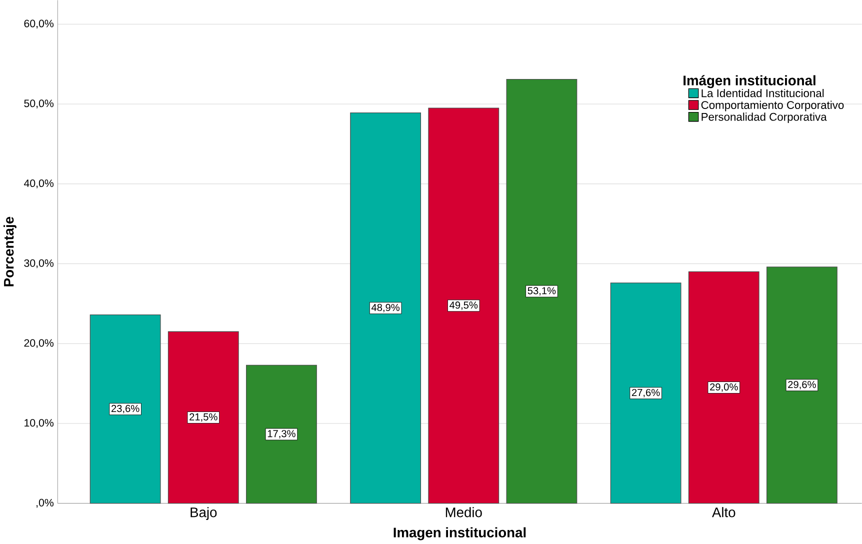 The width and height of the screenshot is (862, 544). What do you see at coordinates (39, 184) in the screenshot?
I see `y-tick-label: 40,0%` at bounding box center [39, 184].